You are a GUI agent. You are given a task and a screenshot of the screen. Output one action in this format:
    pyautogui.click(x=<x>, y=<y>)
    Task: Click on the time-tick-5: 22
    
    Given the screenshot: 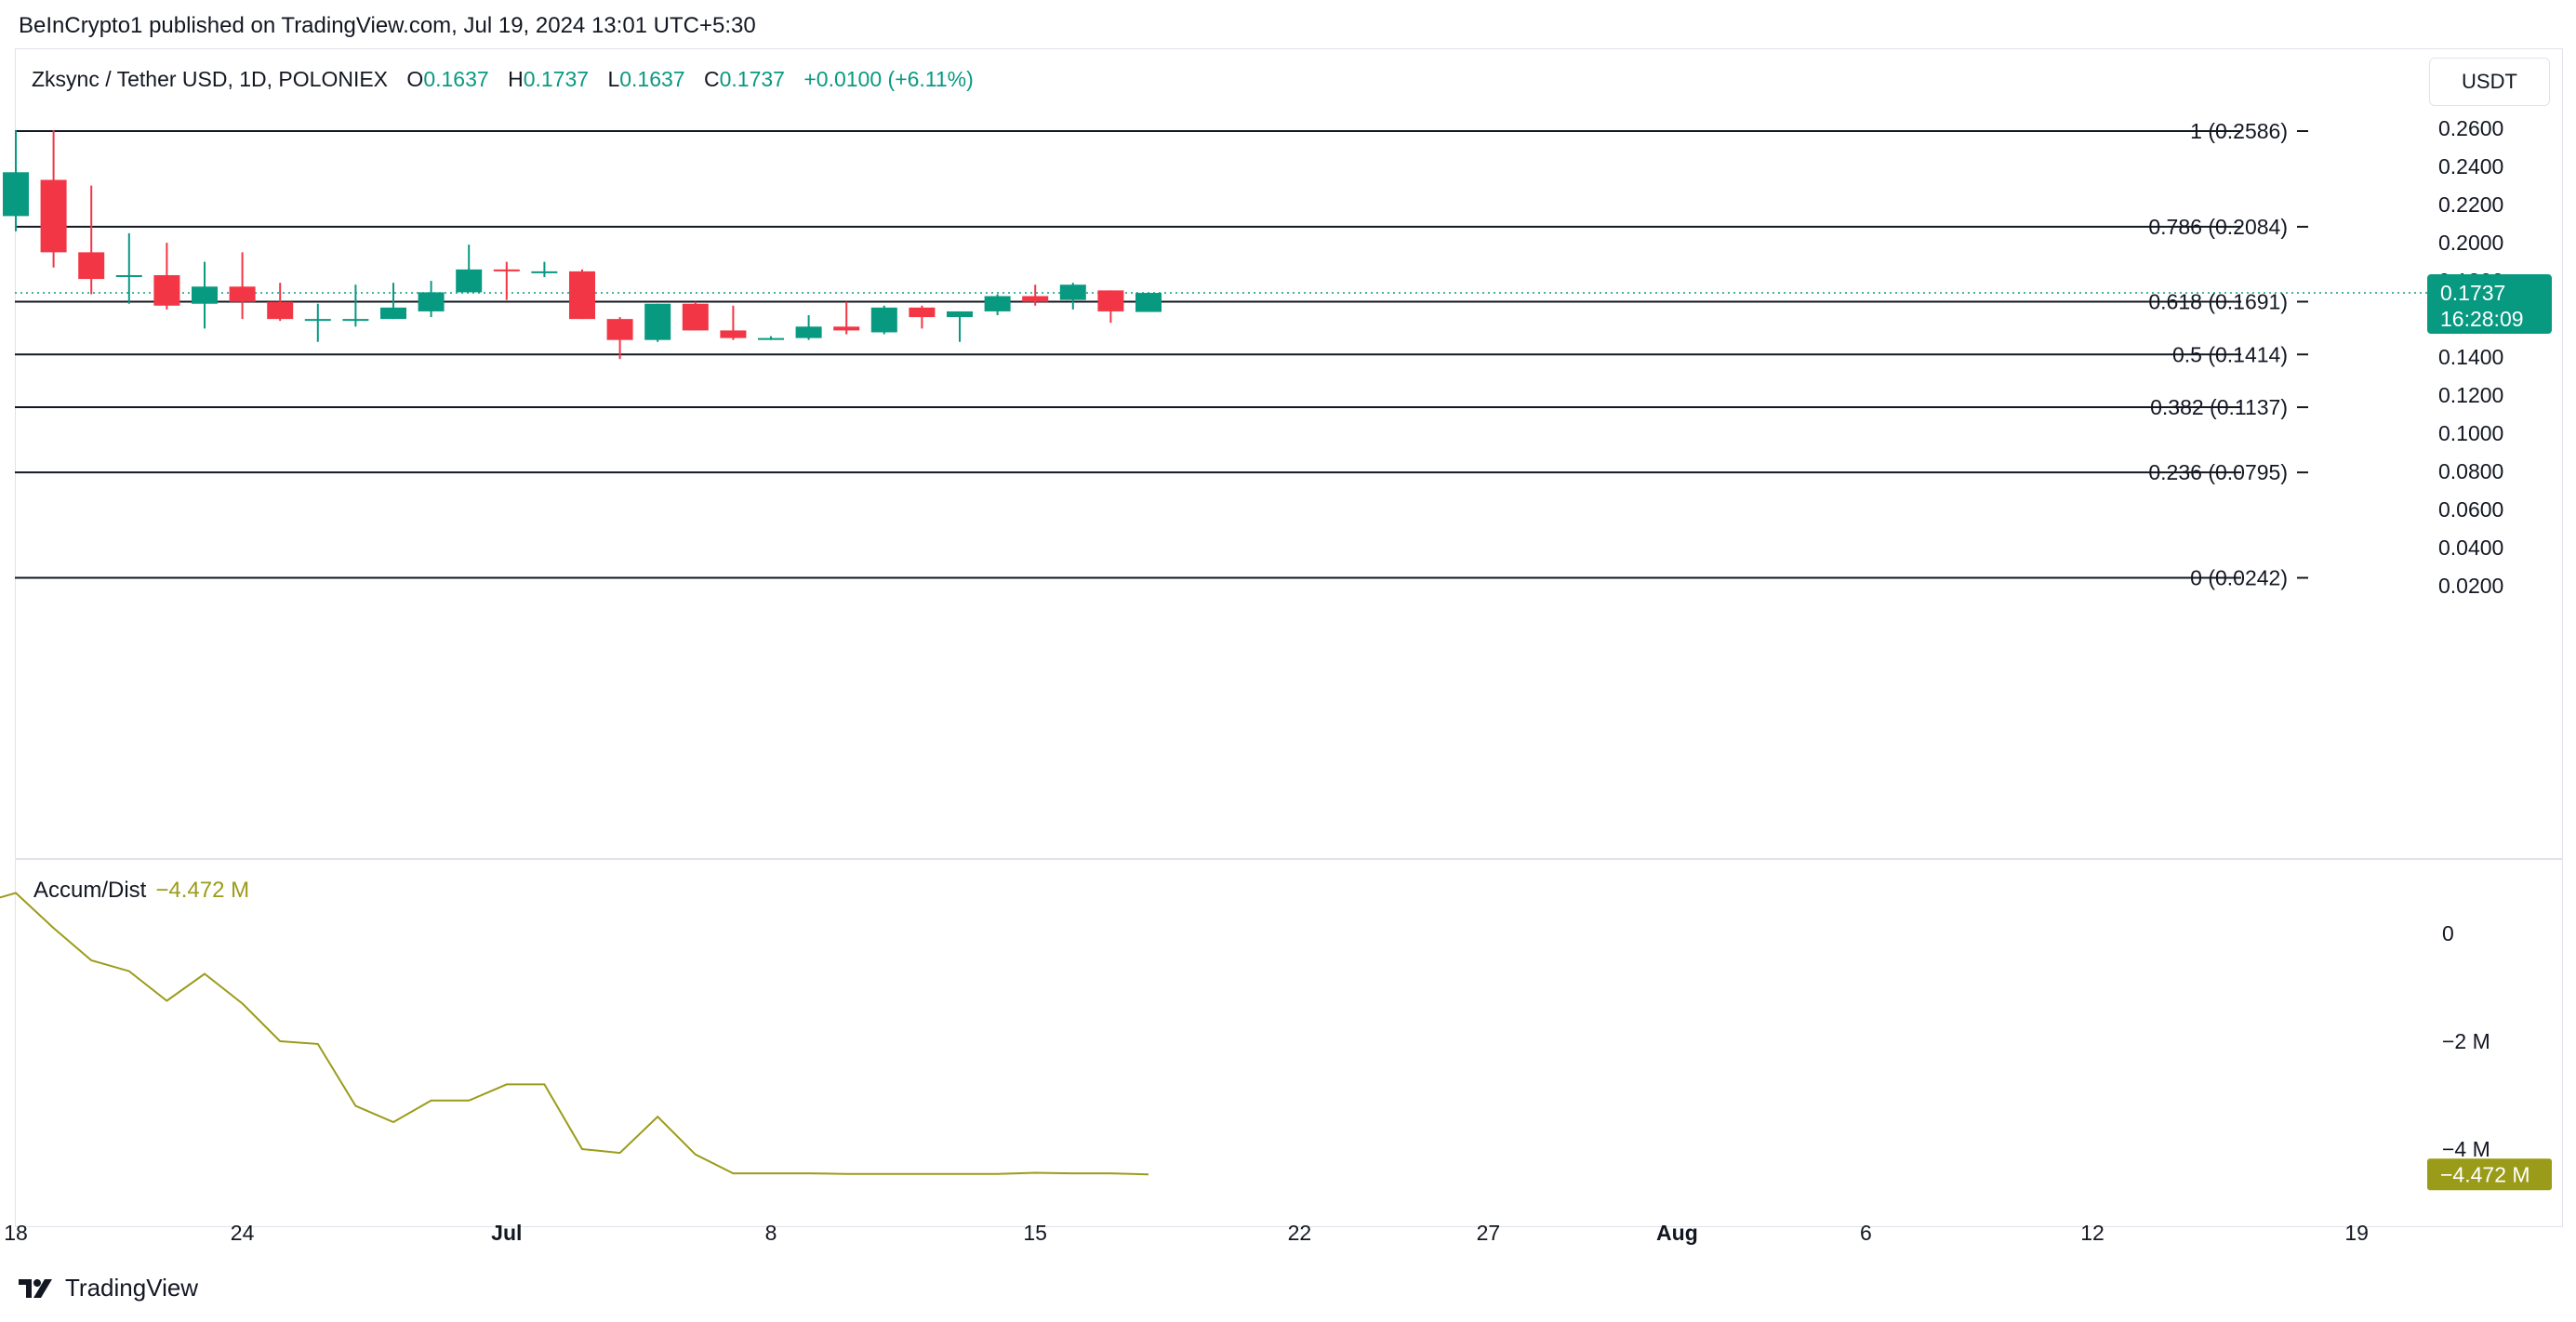 What is the action you would take?
    pyautogui.click(x=1300, y=1233)
    